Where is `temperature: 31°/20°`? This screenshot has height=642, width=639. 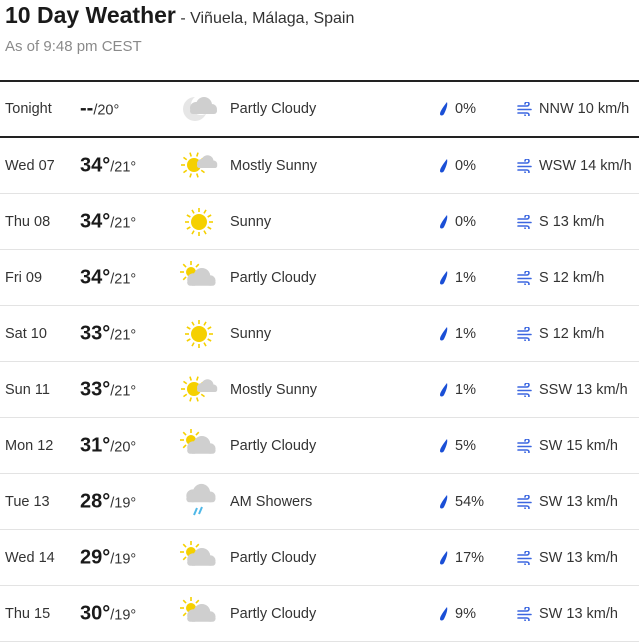 temperature: 31°/20° is located at coordinates (108, 445).